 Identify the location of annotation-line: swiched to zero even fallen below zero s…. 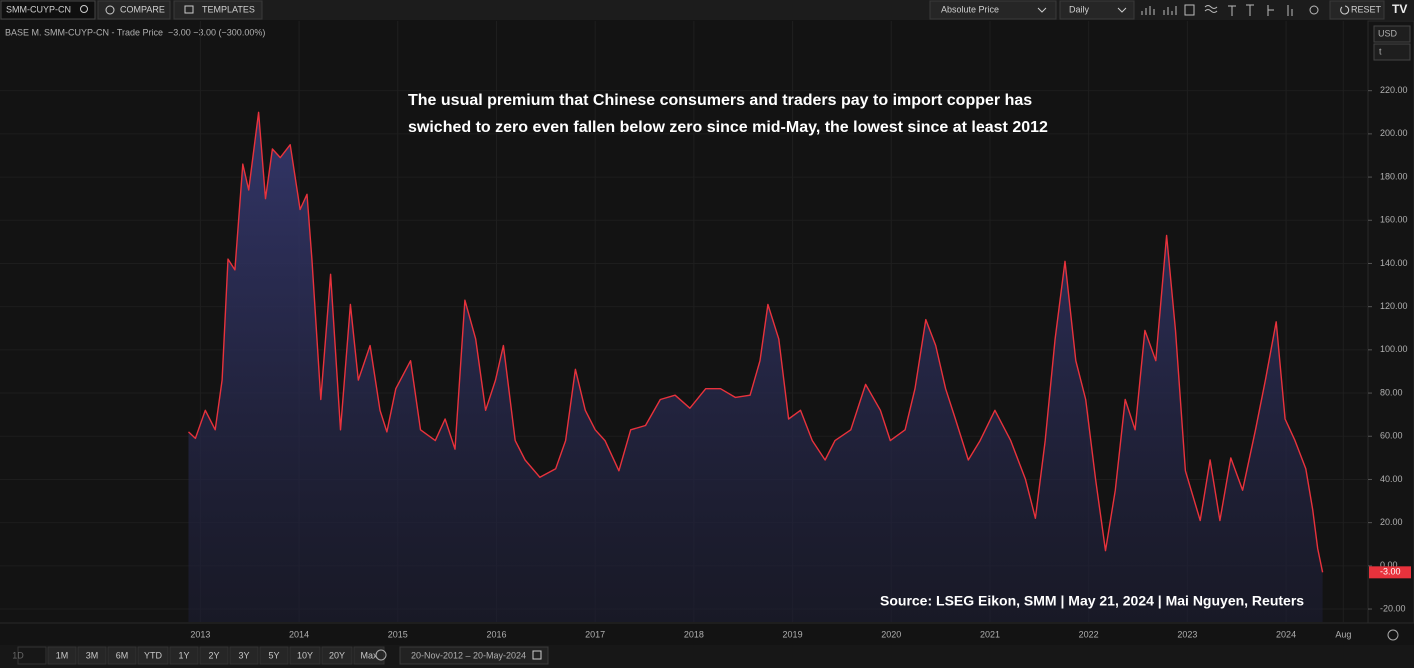
(728, 127).